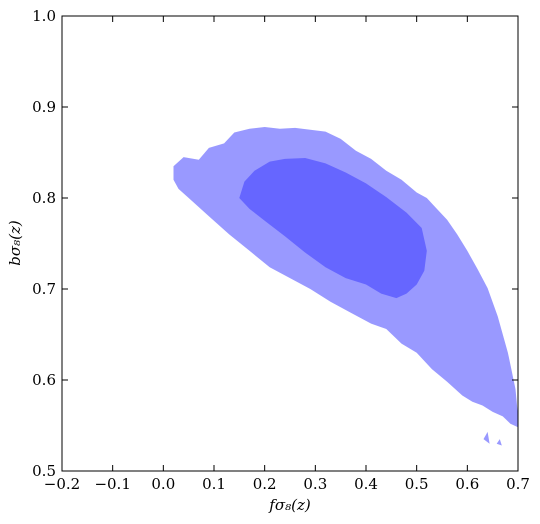 The height and width of the screenshot is (524, 540). What do you see at coordinates (44, 198) in the screenshot?
I see `y-tick-label: 0.8` at bounding box center [44, 198].